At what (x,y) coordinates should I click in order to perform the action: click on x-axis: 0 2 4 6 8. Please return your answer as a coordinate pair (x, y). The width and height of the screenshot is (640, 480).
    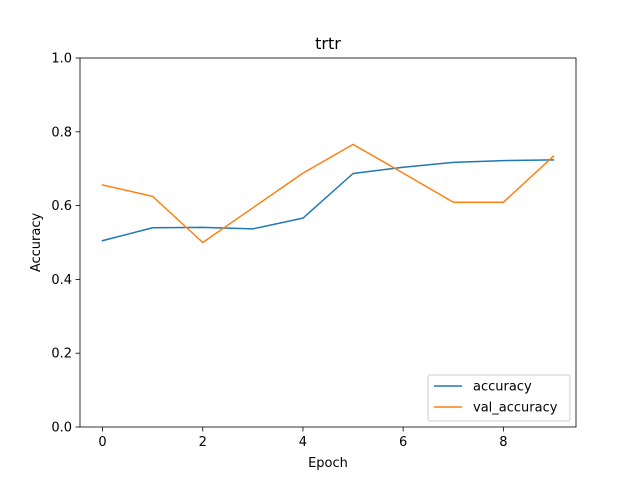
    Looking at the image, I should click on (302, 438).